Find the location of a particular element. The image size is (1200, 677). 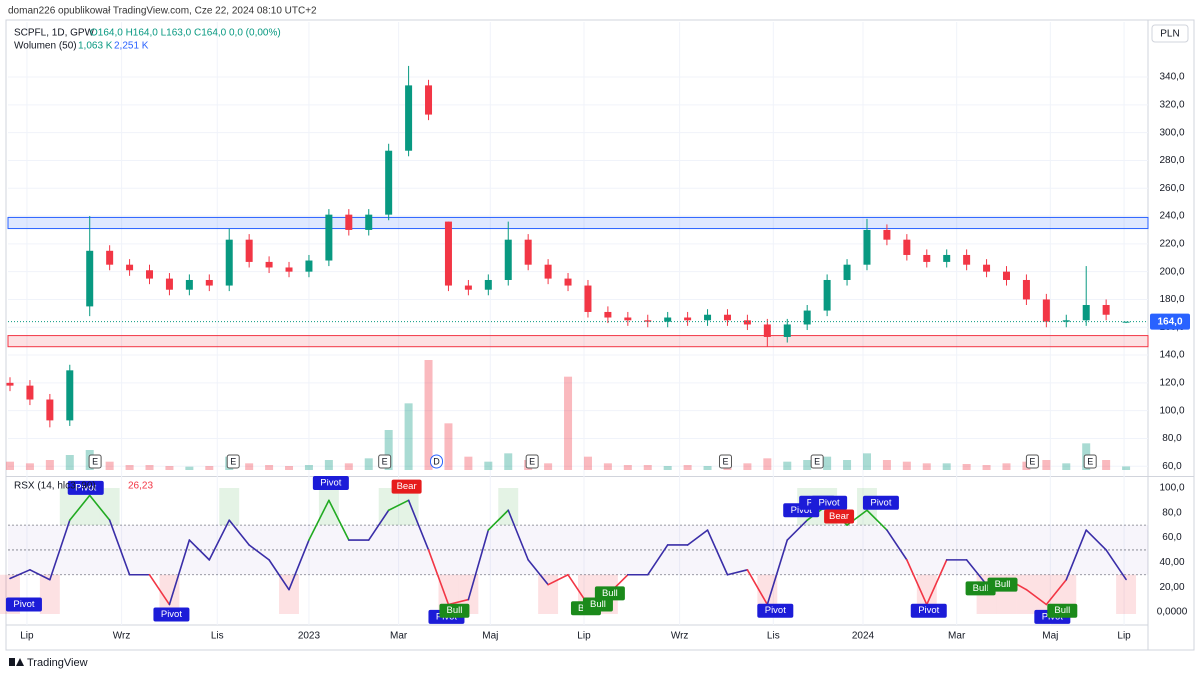

y-tick-label: 40,00 is located at coordinates (1171, 562).